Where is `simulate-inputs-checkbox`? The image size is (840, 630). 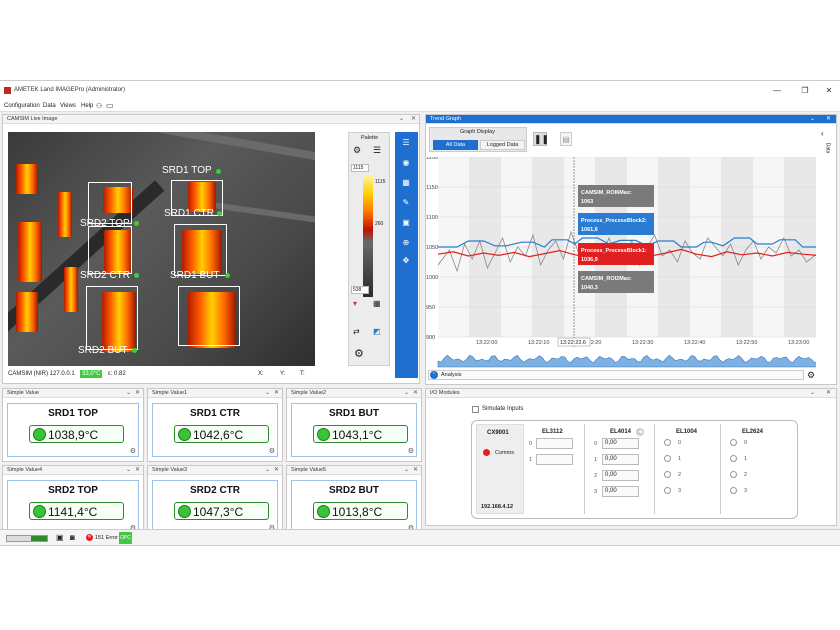 simulate-inputs-checkbox is located at coordinates (475, 409).